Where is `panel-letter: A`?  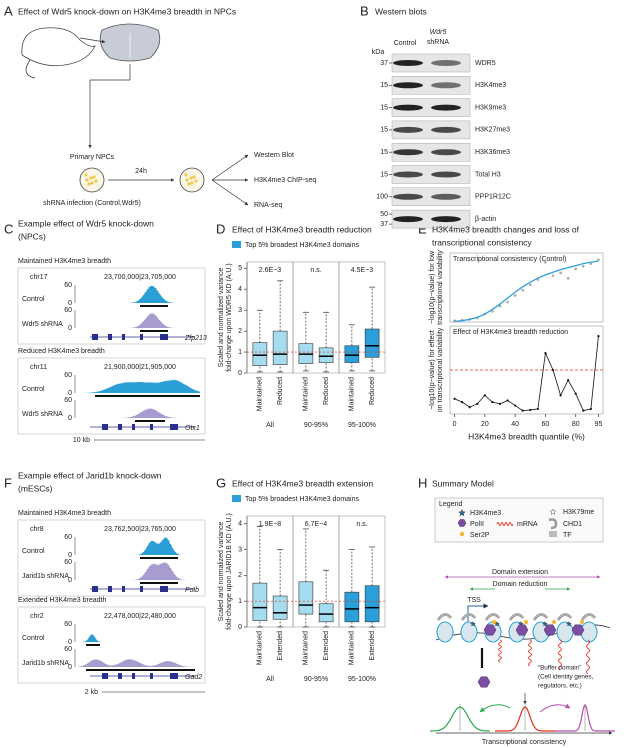
panel-letter: A is located at coordinates (8, 10).